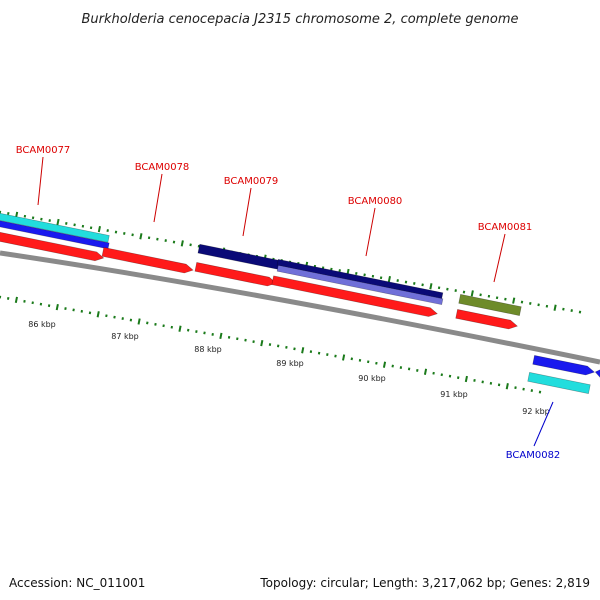 Image resolution: width=600 pixels, height=600 pixels. I want to click on cds-bcam0080-lavender-band, so click(360, 285).